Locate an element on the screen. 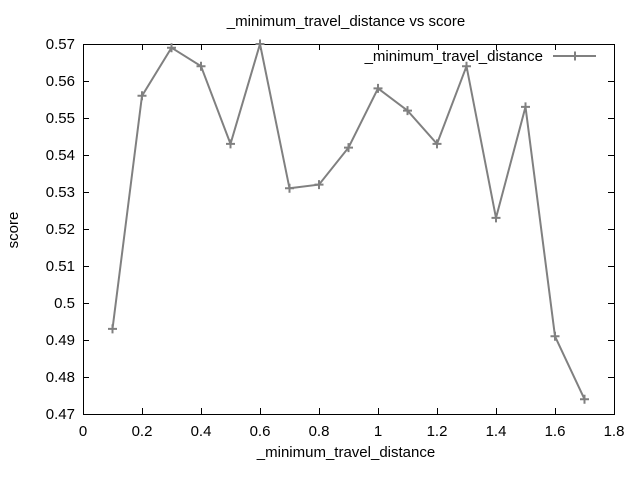  x-tick-label: 0 is located at coordinates (83, 431).